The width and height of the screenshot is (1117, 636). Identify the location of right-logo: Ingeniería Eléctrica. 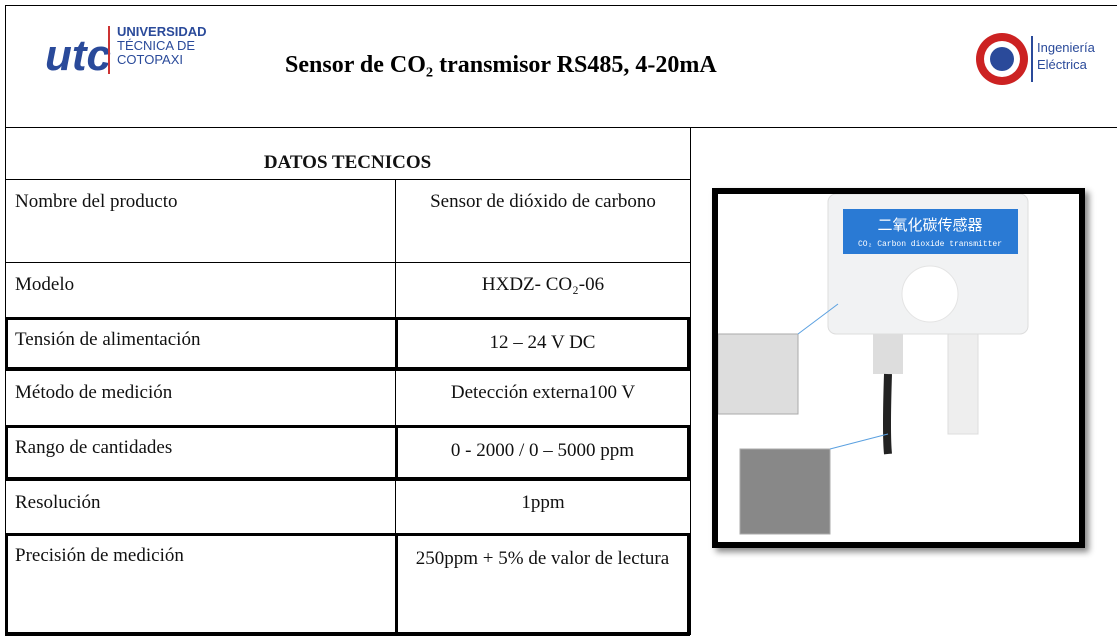
(1035, 64).